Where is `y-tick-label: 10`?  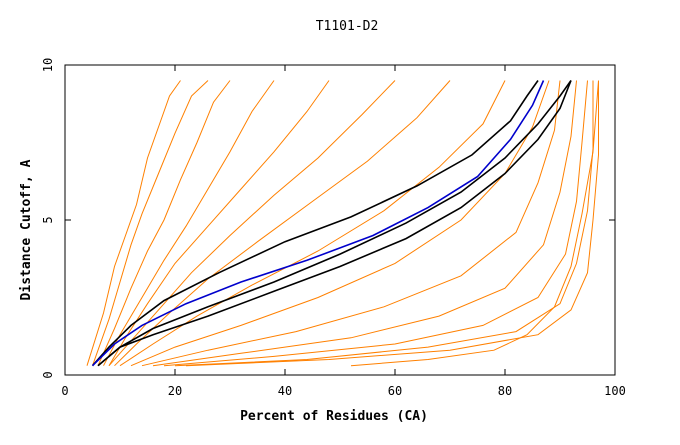
y-tick-label: 10 is located at coordinates (48, 65).